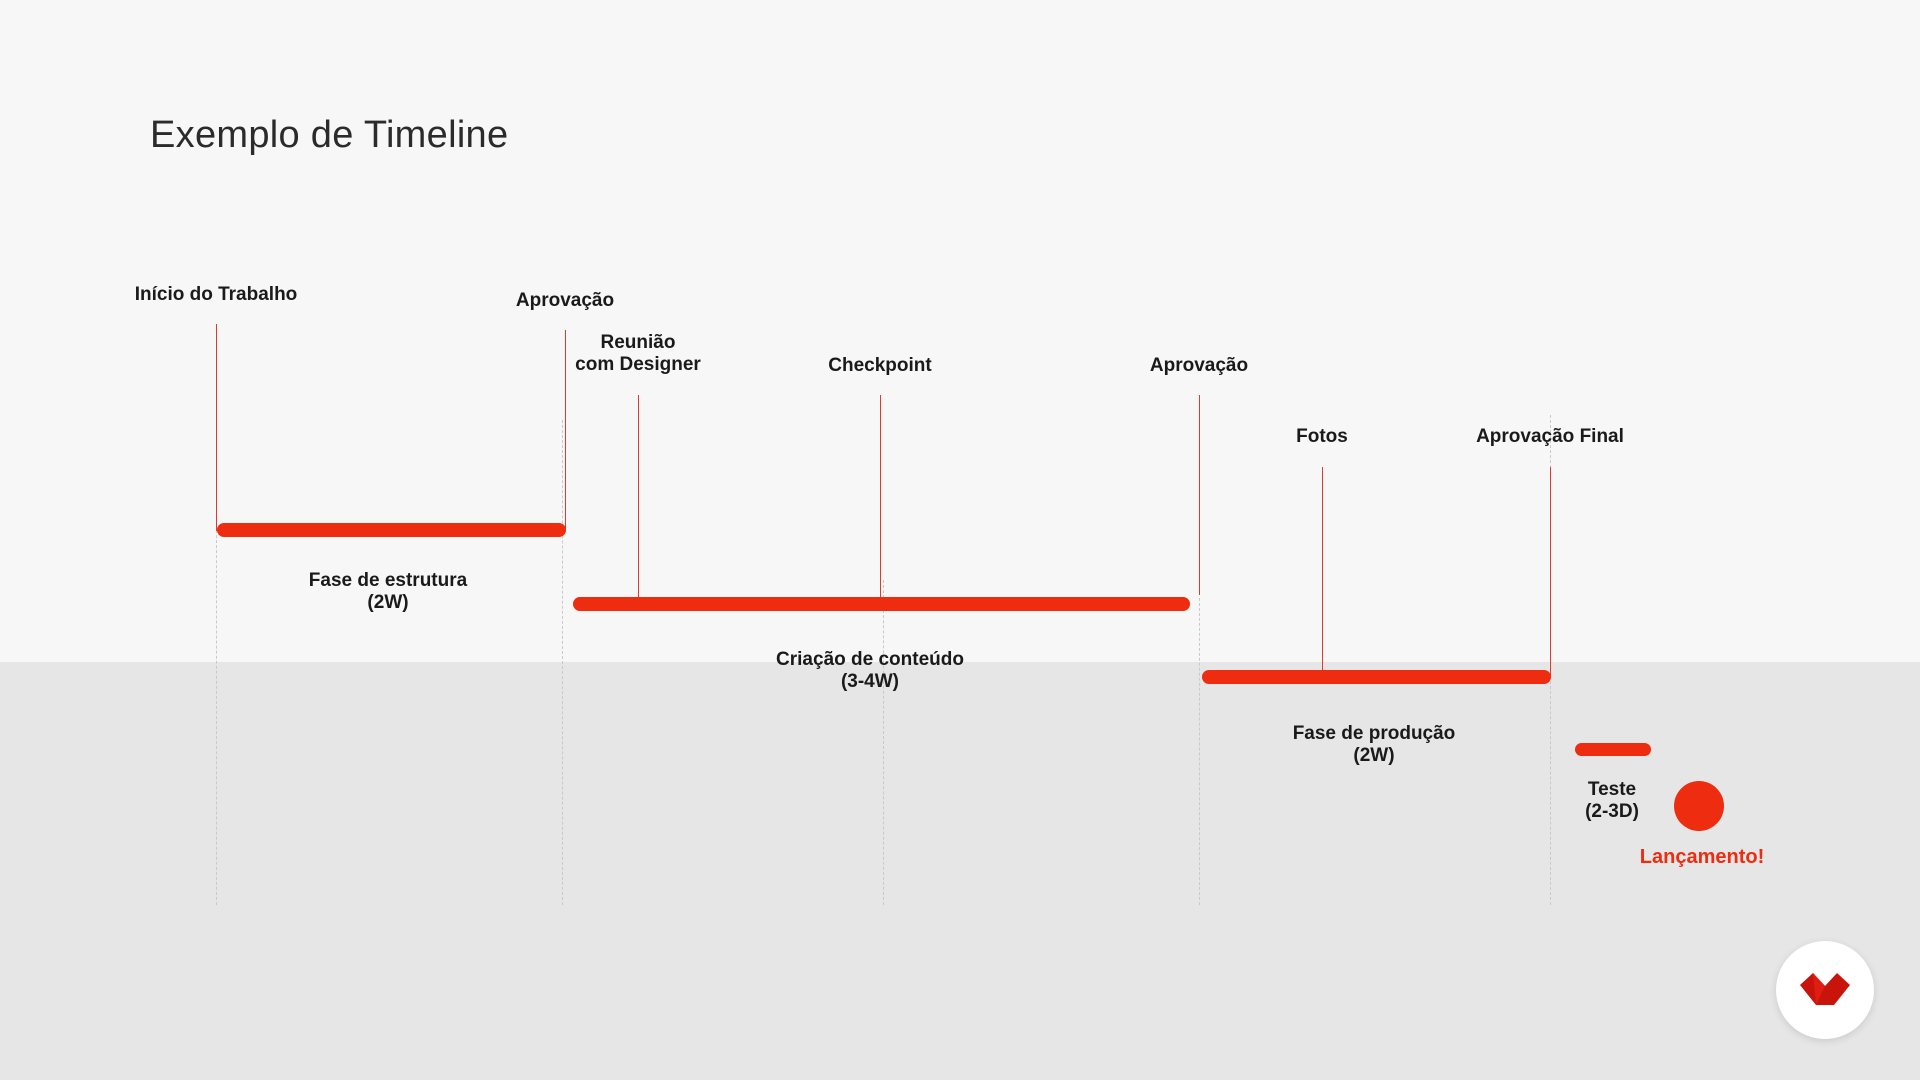  What do you see at coordinates (1699, 806) in the screenshot?
I see `launch-dot` at bounding box center [1699, 806].